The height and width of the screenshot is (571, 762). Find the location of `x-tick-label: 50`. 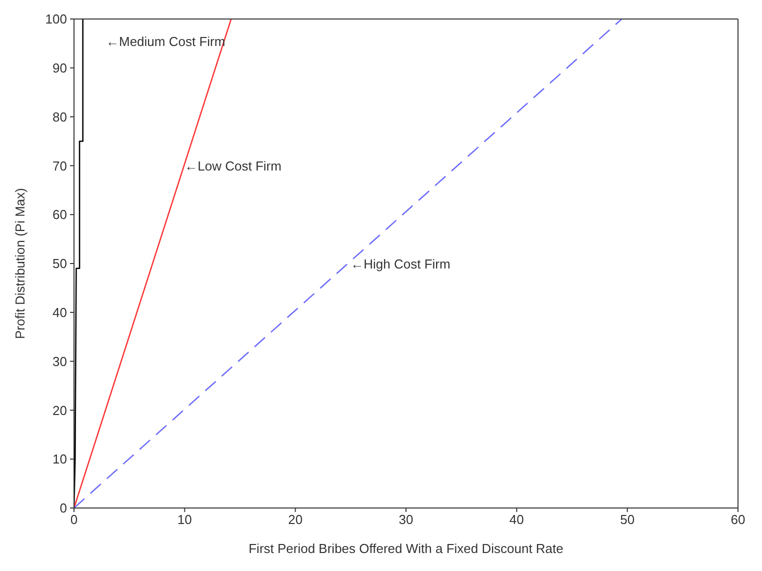

x-tick-label: 50 is located at coordinates (627, 520).